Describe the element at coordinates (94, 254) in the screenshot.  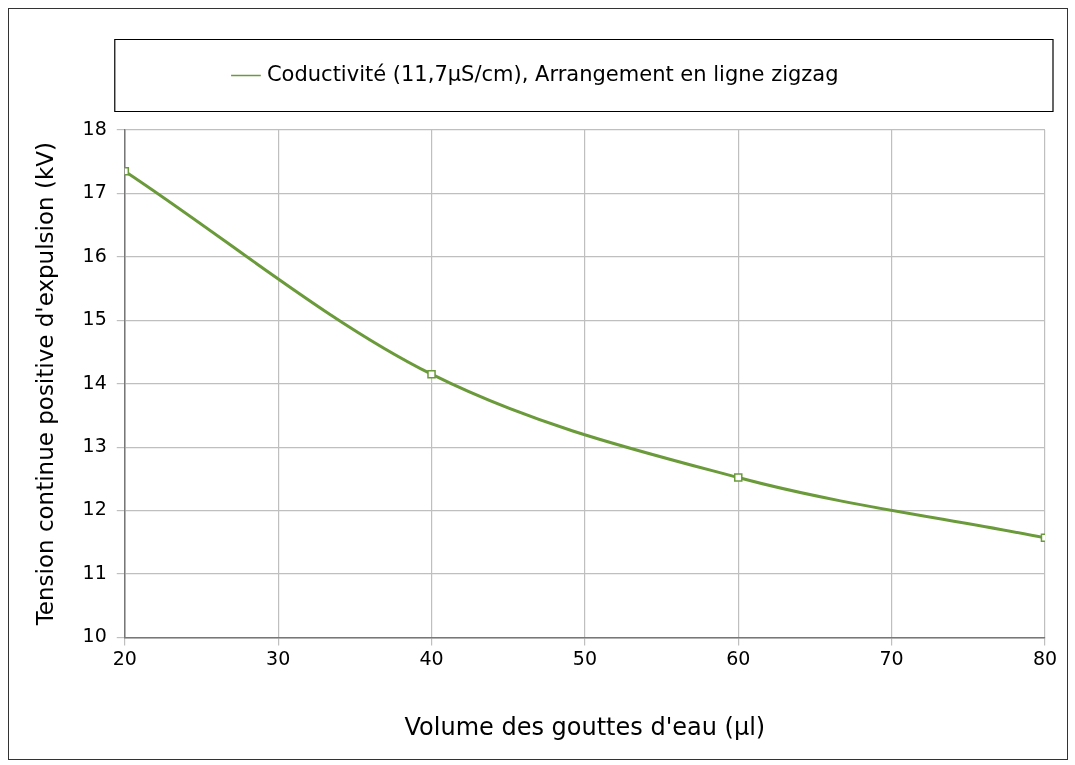
I see `y-tick-label: 16` at that location.